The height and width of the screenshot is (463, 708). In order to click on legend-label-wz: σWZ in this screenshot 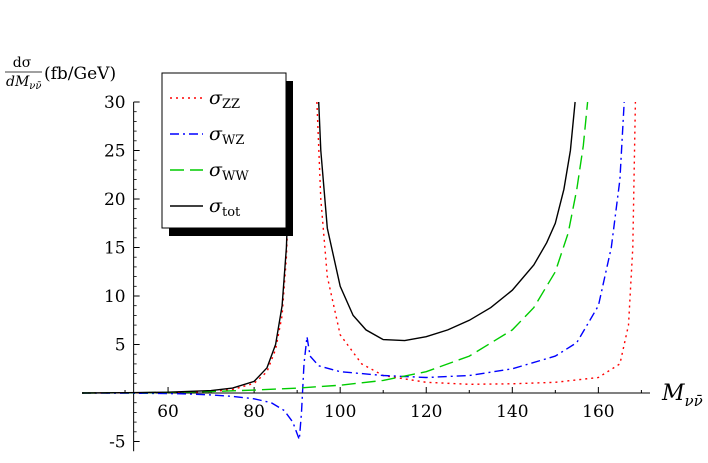, I will do `click(226, 135)`.